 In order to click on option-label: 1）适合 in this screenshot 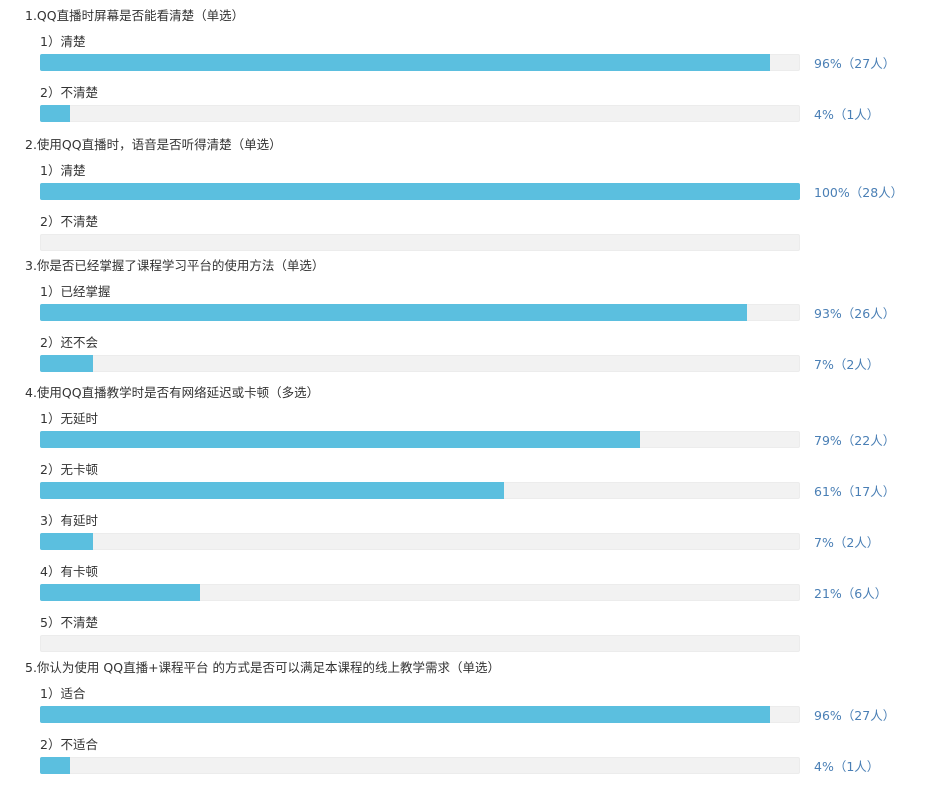, I will do `click(63, 693)`.